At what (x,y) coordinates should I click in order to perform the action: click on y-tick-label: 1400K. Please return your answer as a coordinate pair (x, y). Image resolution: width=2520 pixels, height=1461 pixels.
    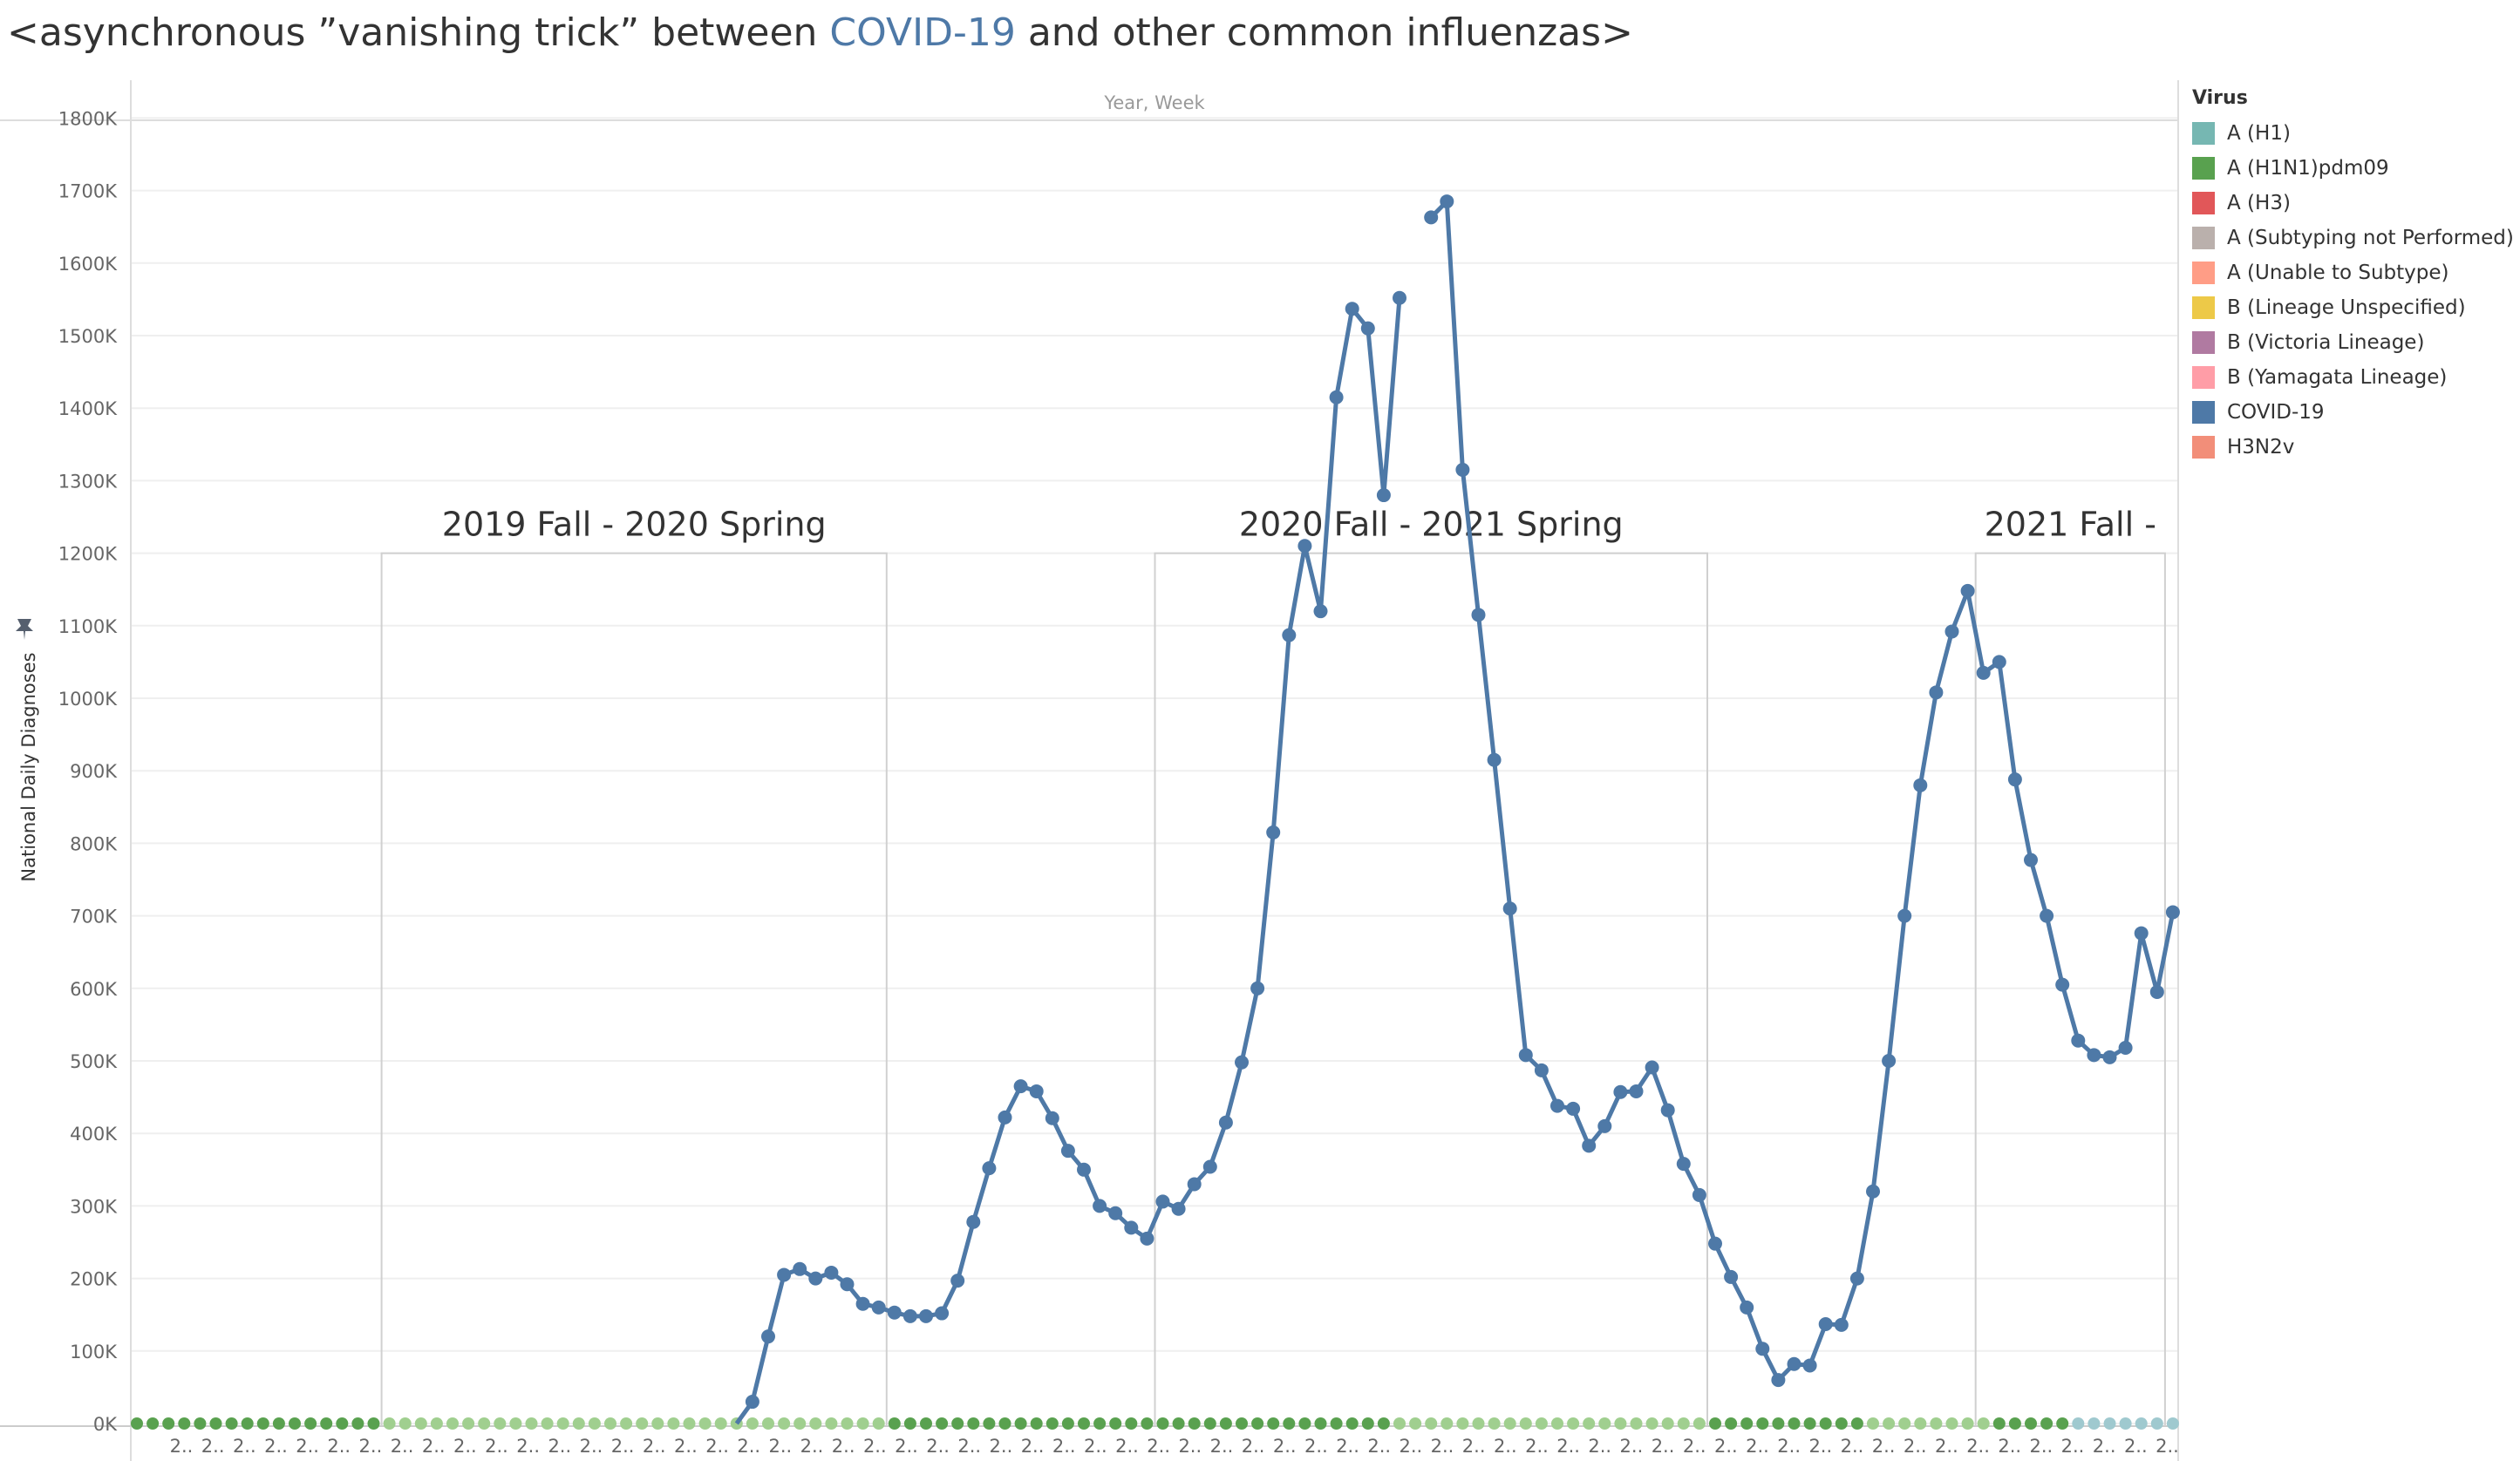
    Looking at the image, I should click on (88, 408).